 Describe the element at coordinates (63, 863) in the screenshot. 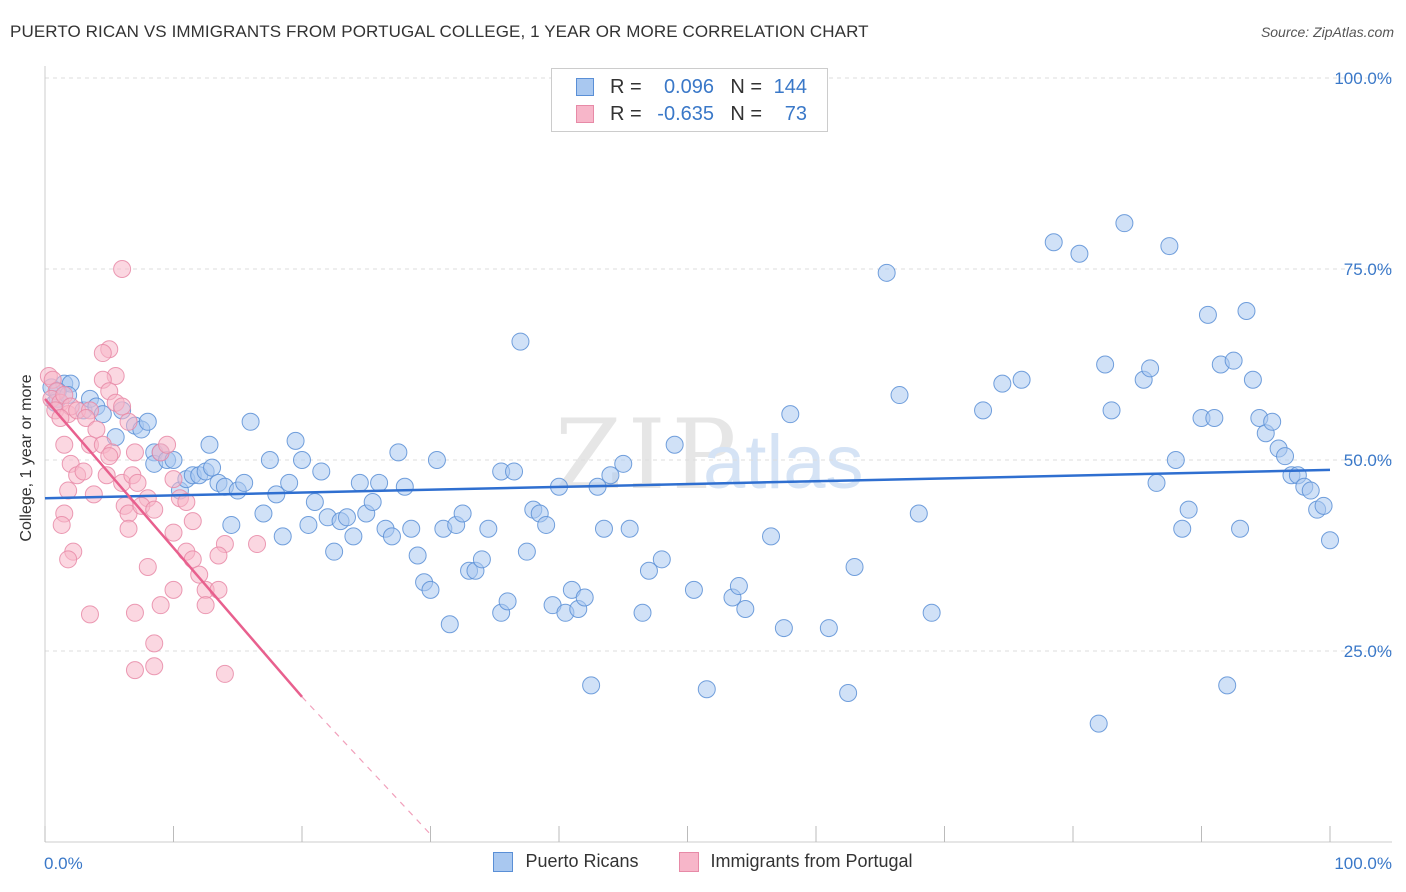

I see `x-tick-label: 0.0%` at that location.